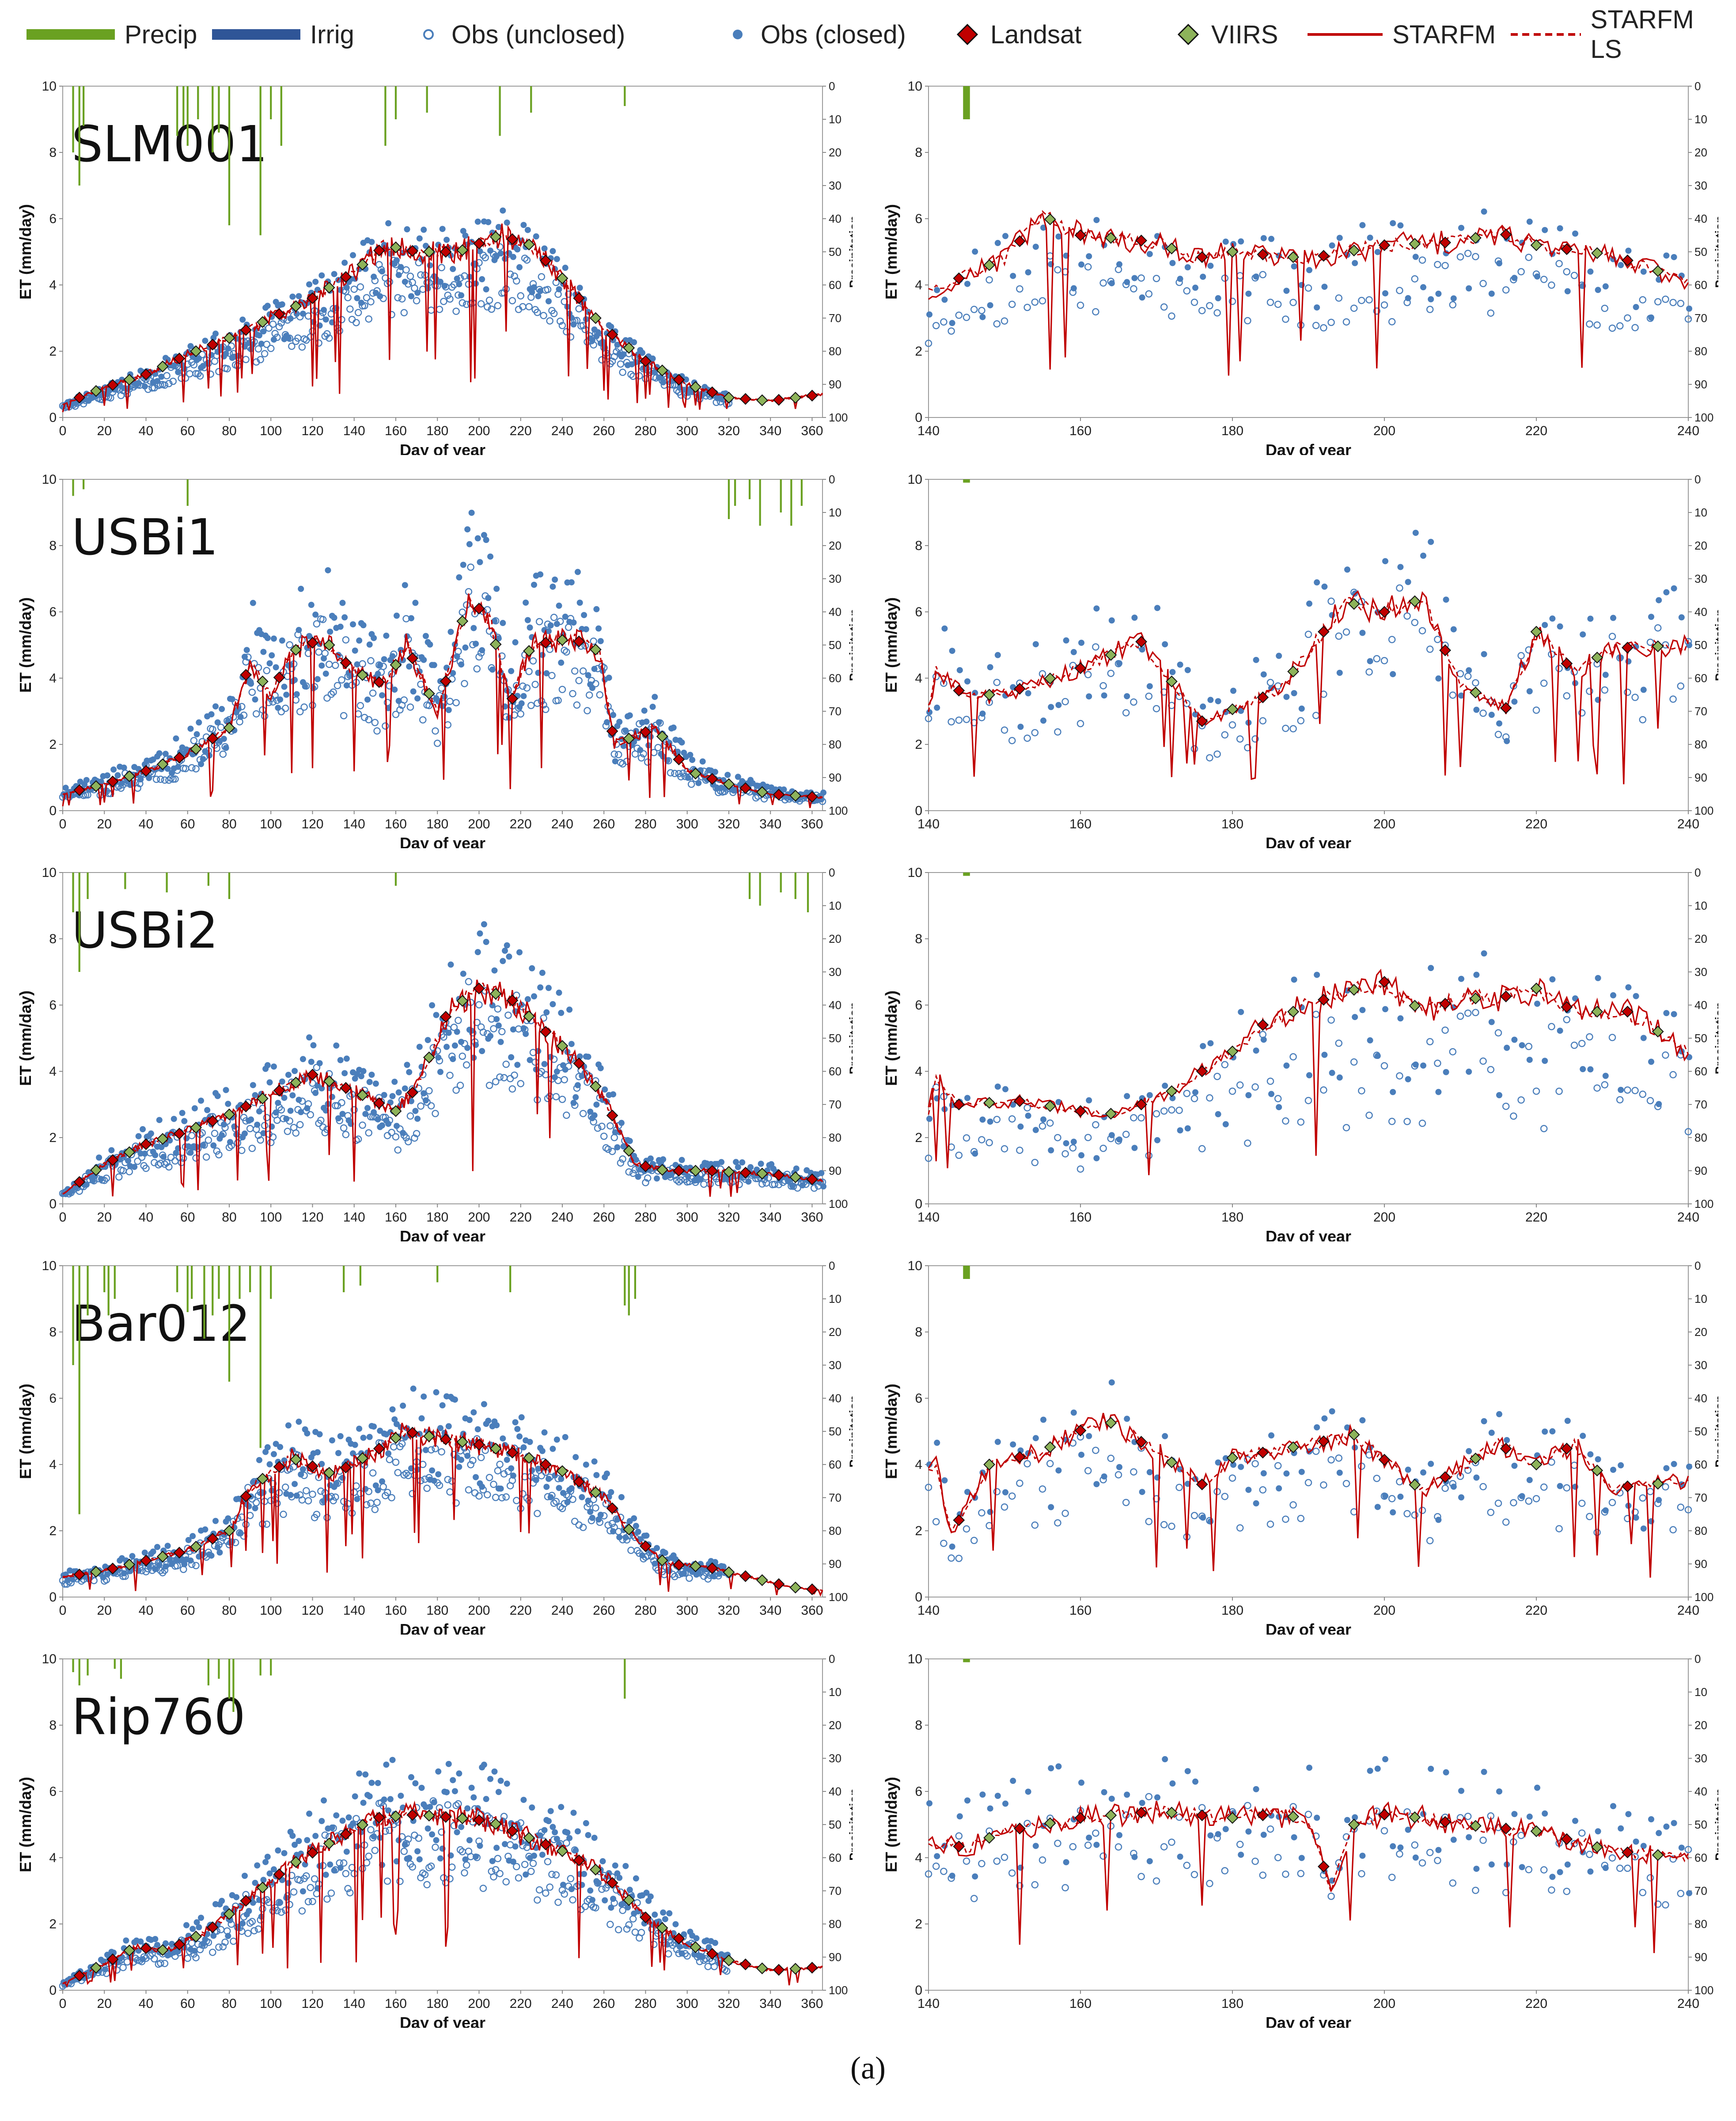  I want to click on overpass-markers, so click(1308, 1048).